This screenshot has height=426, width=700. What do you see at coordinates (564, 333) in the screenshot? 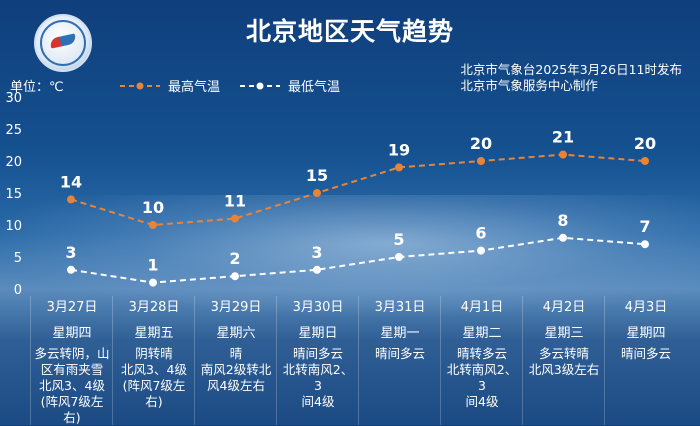
I see `day-weekday: 星期三` at bounding box center [564, 333].